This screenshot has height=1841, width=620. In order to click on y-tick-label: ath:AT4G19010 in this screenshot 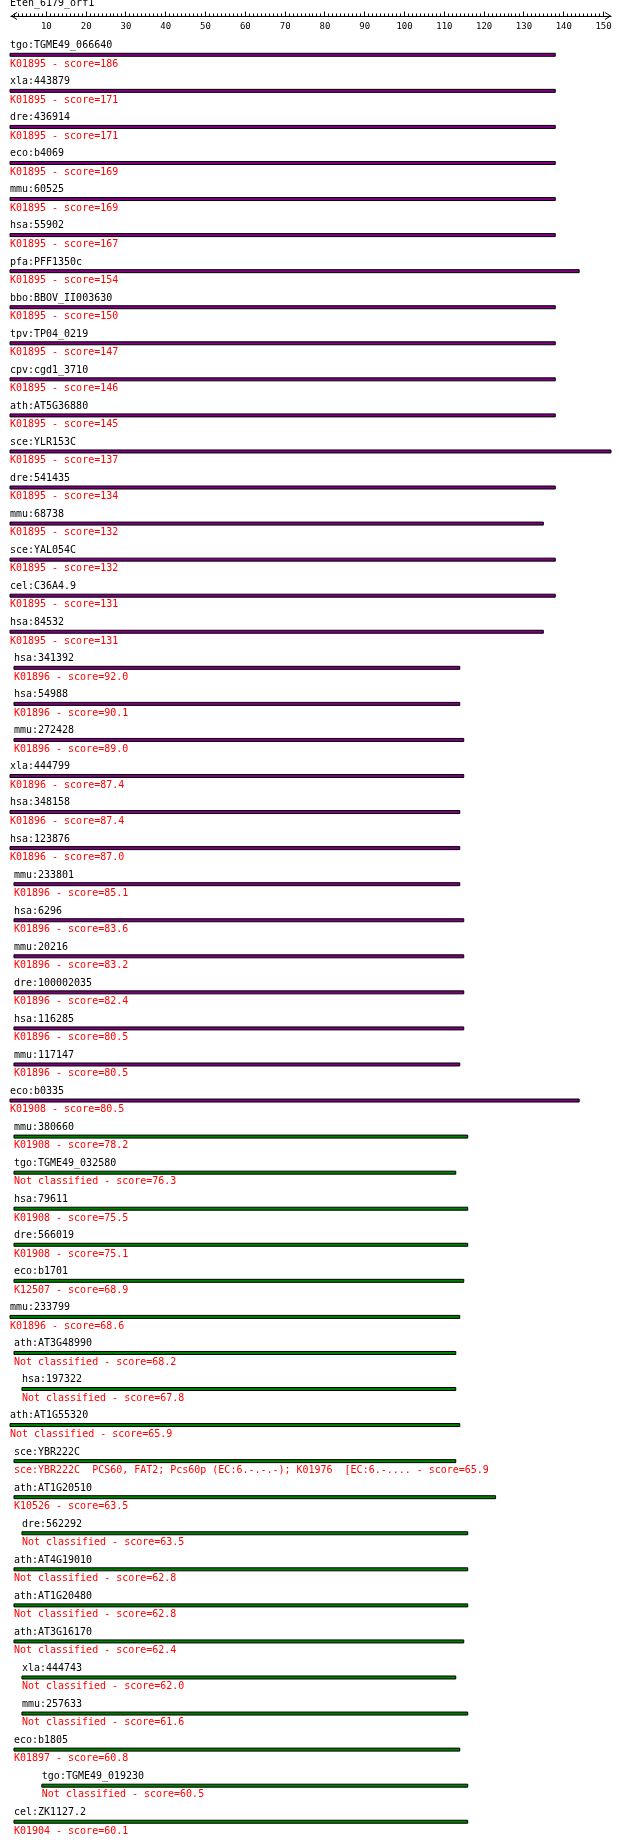, I will do `click(53, 1559)`.